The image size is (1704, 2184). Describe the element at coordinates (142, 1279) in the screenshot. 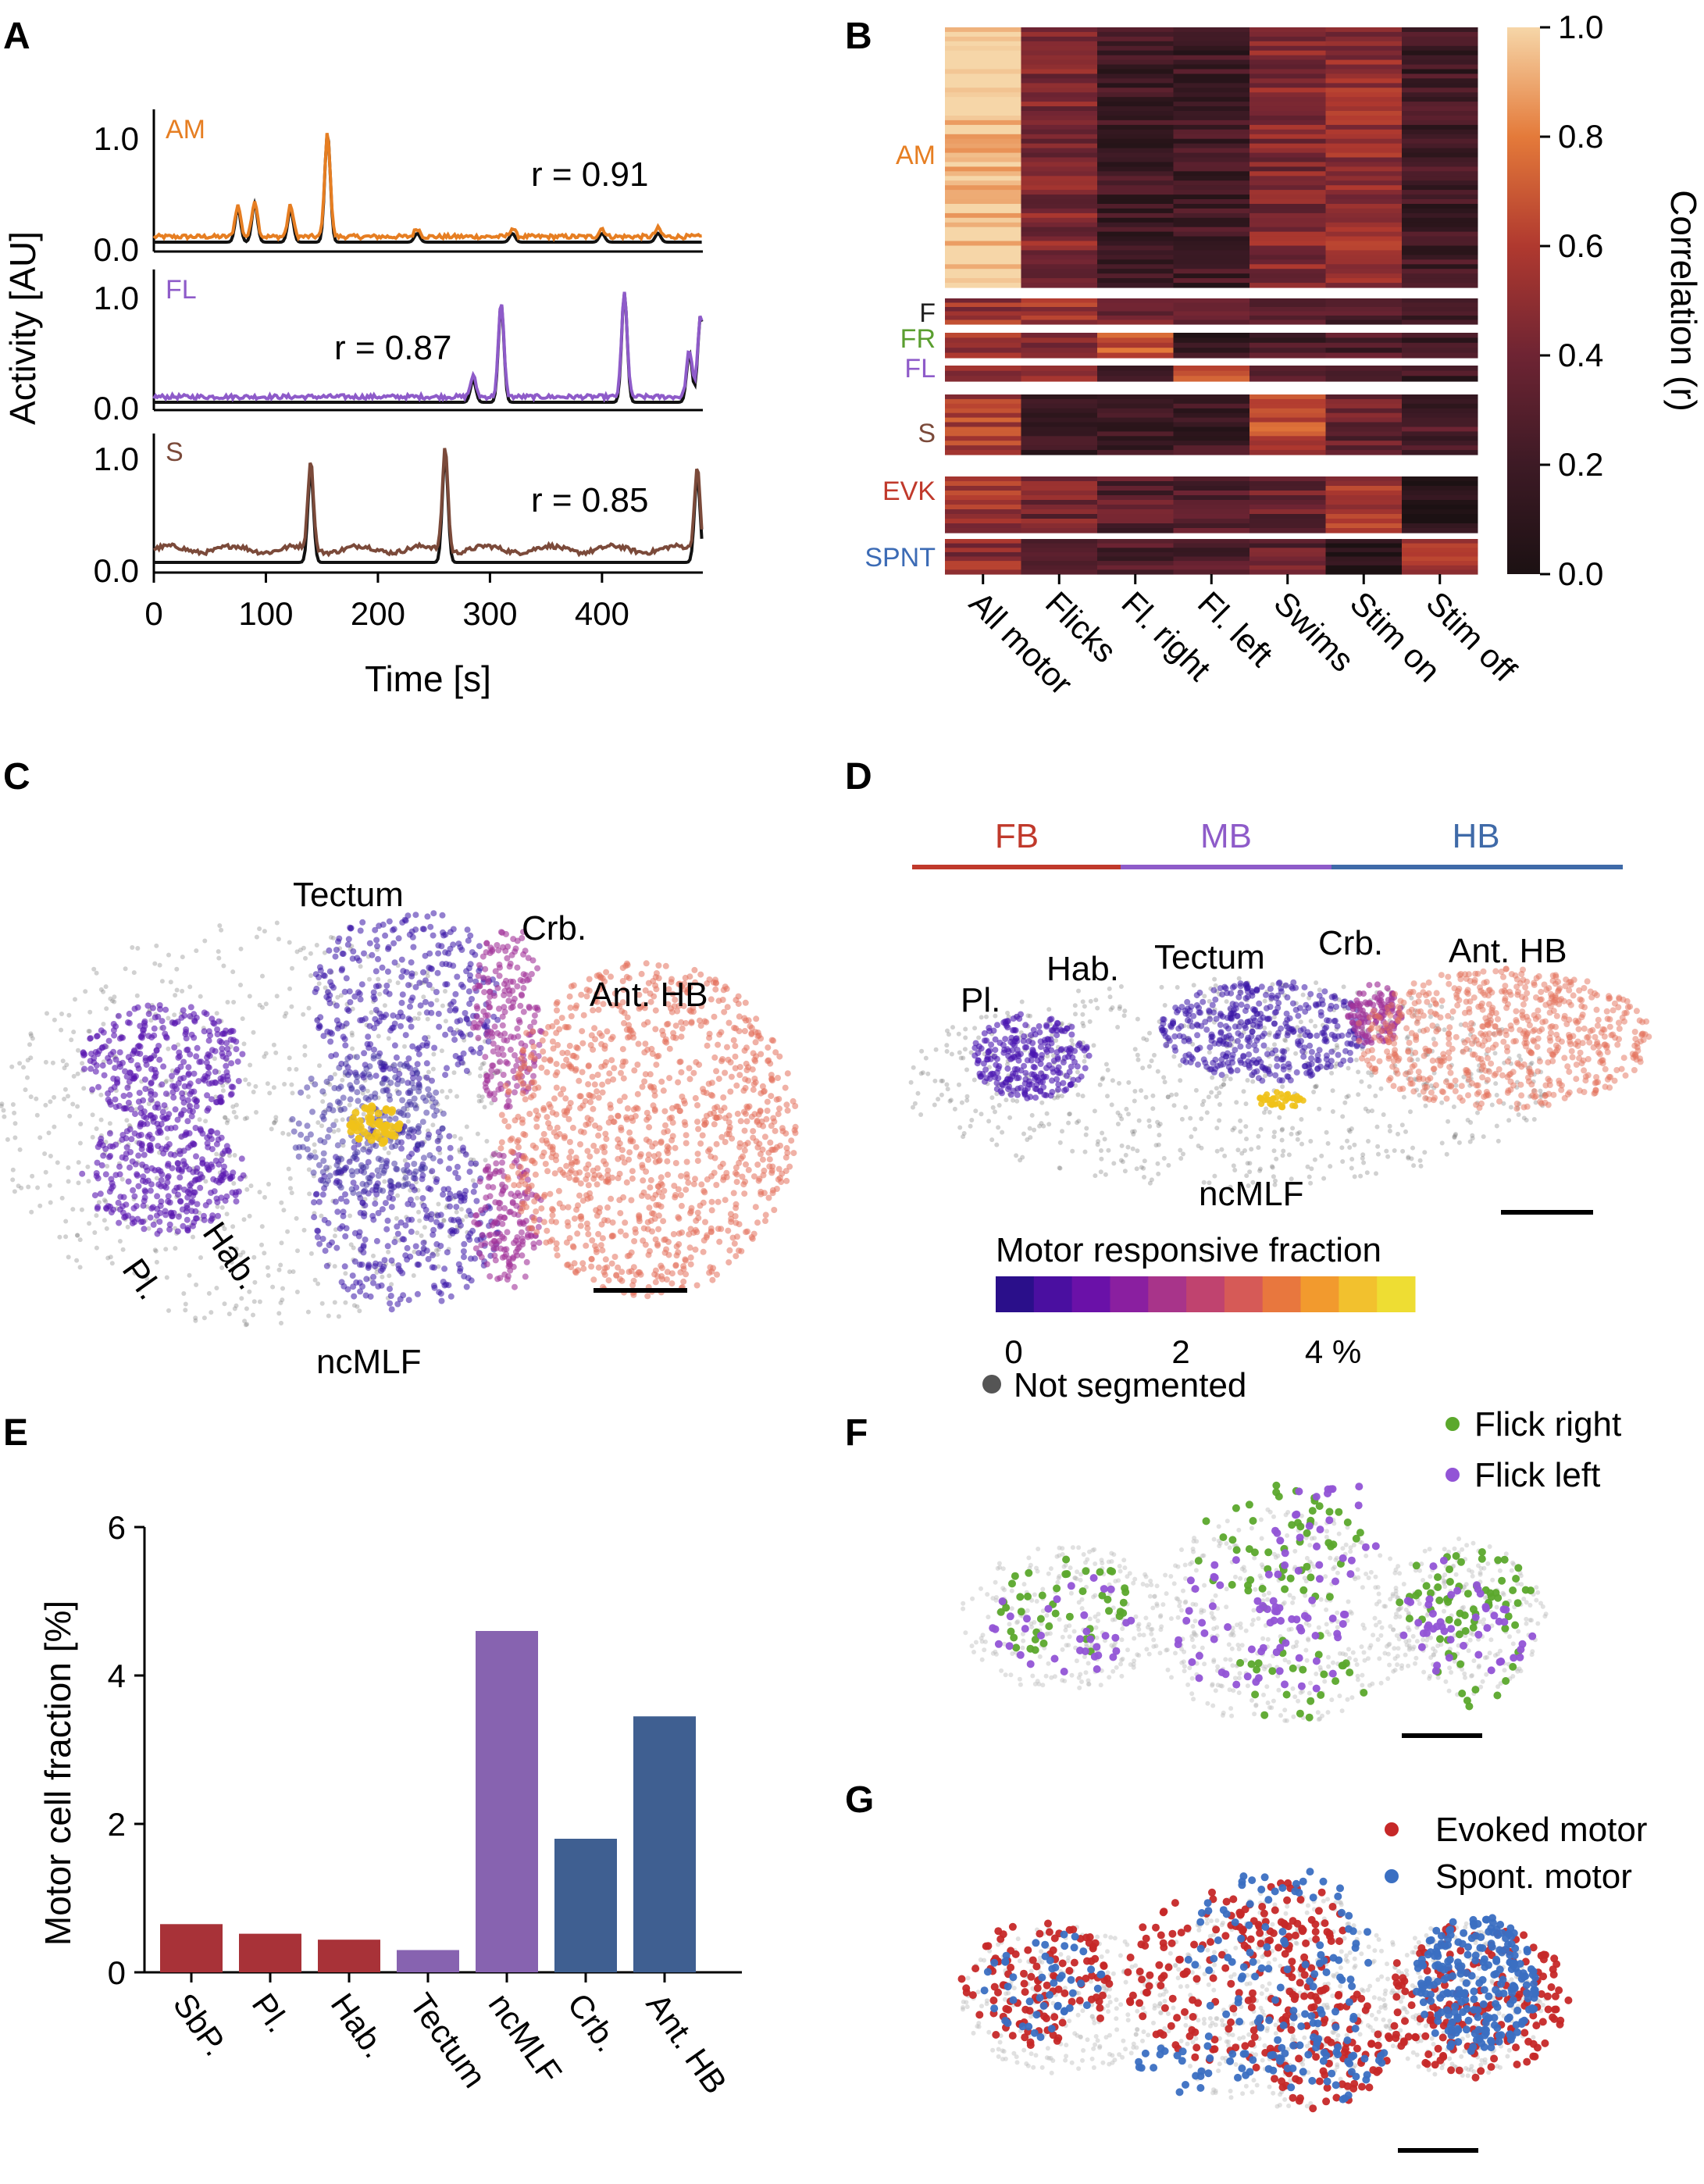

I see `label-pl-c: Pl.` at that location.